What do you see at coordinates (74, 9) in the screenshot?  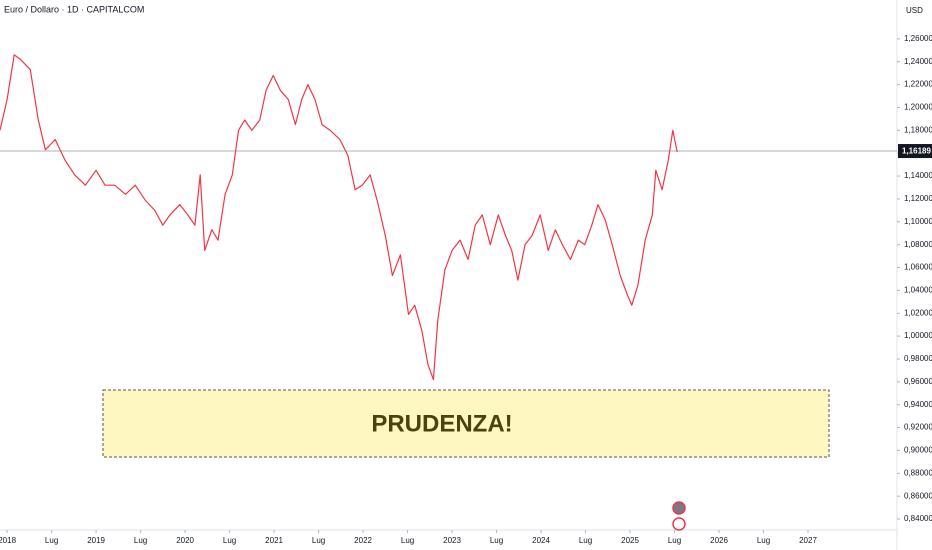 I see `chart-title: Euro / Dollaro · 1D · CAPITALCOM` at bounding box center [74, 9].